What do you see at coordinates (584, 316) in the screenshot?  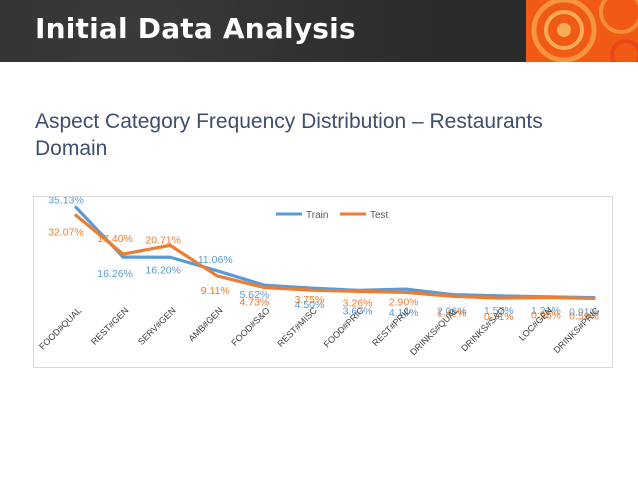 I see `data-label-test-11: 0.59%` at bounding box center [584, 316].